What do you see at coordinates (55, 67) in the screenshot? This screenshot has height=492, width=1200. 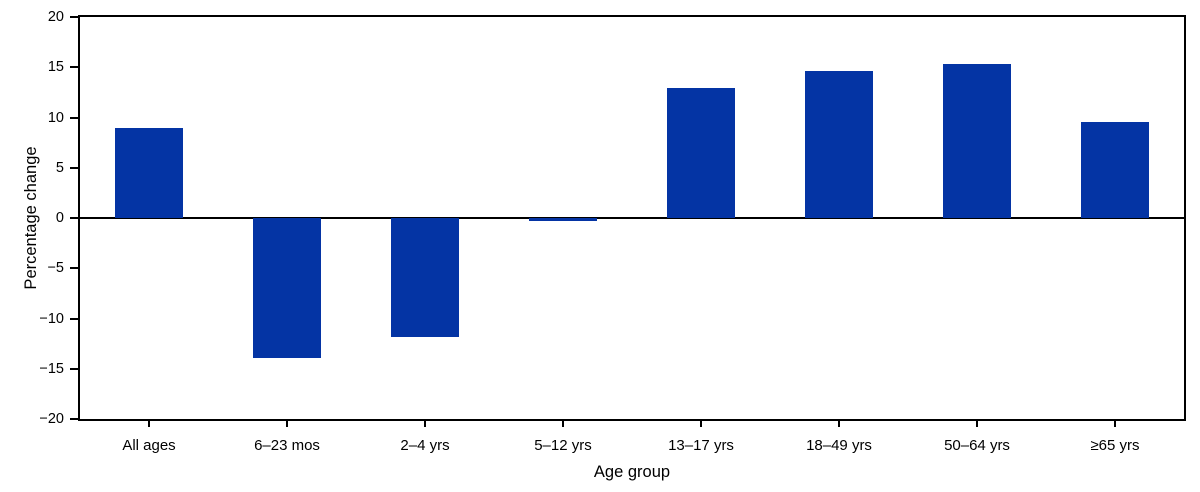 I see `y-tick-label: 15` at bounding box center [55, 67].